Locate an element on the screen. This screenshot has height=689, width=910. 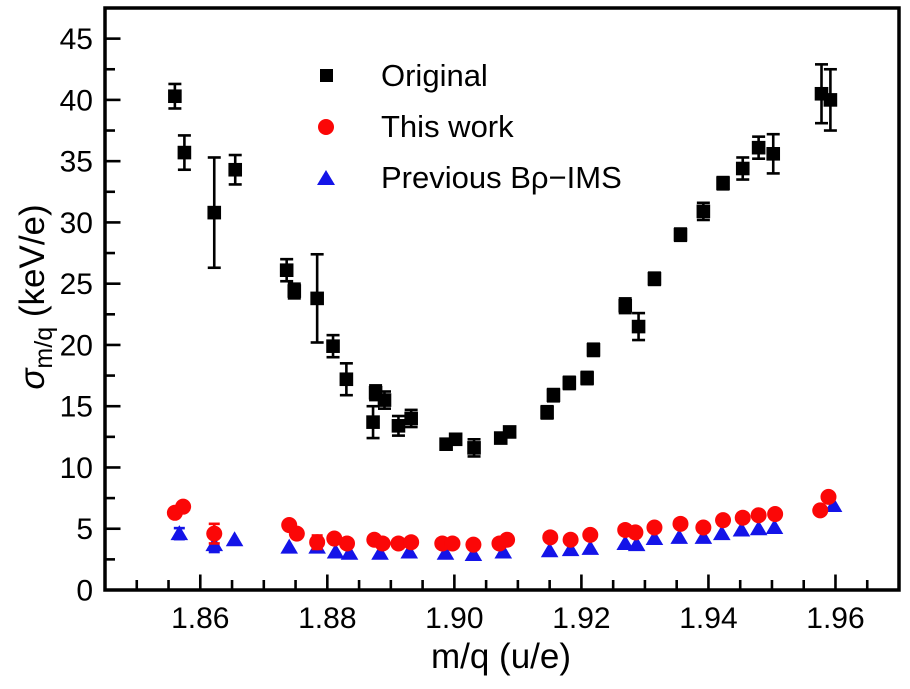
svg-text: 5 is located at coordinates (84, 529).